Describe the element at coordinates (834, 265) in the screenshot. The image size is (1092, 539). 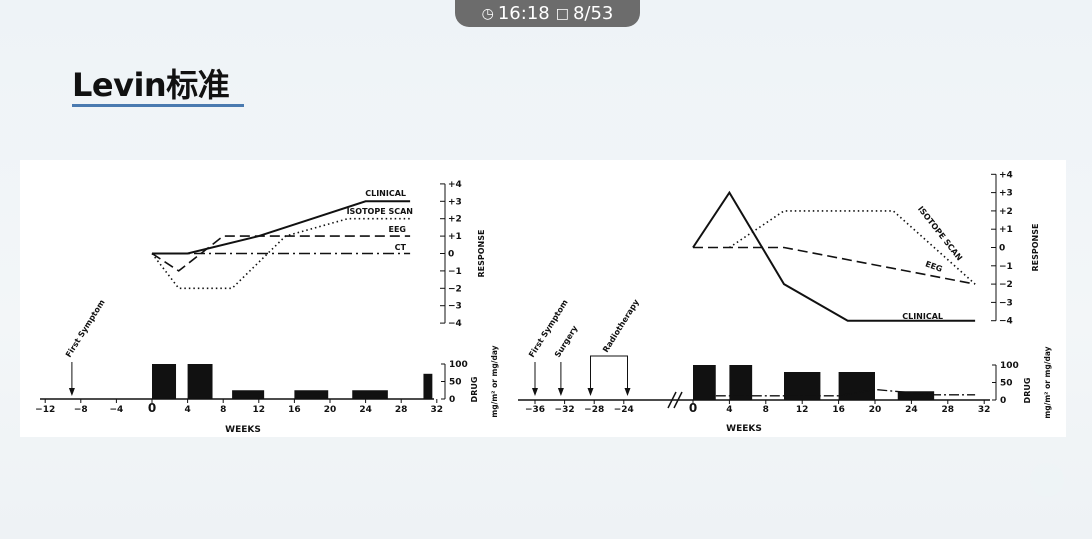
I see `series-line-eeg` at that location.